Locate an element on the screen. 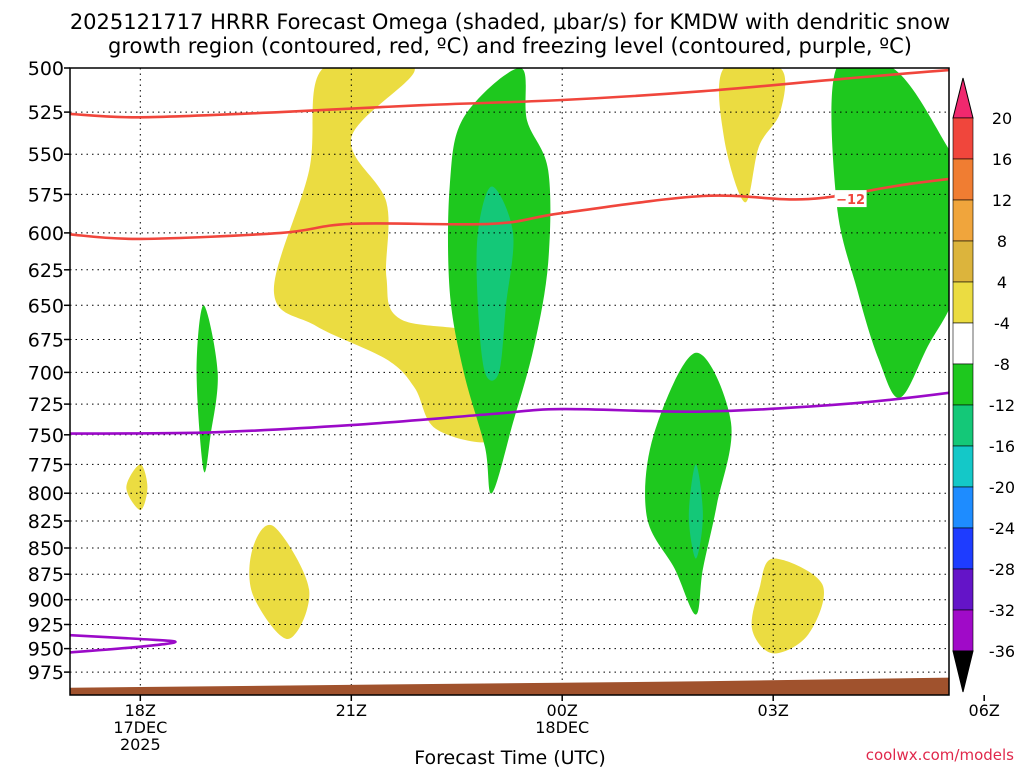 The height and width of the screenshot is (772, 1024). y-tick-label-675: 675 is located at coordinates (46, 341).